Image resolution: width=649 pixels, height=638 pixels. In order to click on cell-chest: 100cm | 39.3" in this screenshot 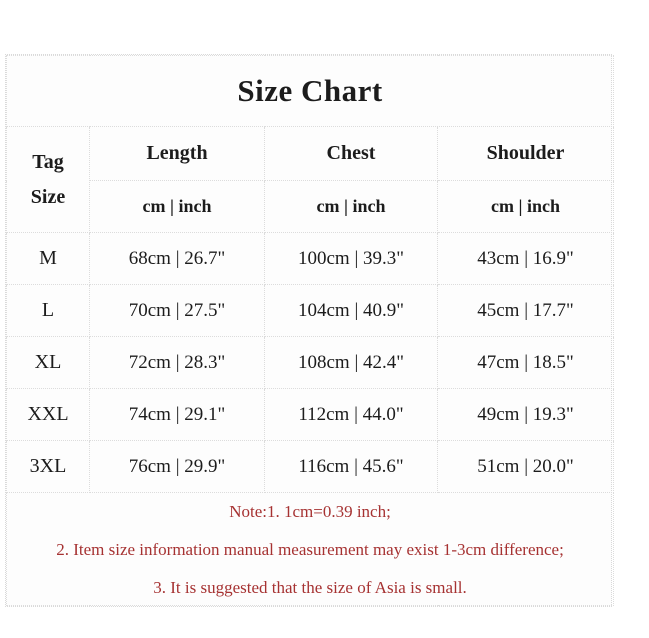, I will do `click(351, 258)`.